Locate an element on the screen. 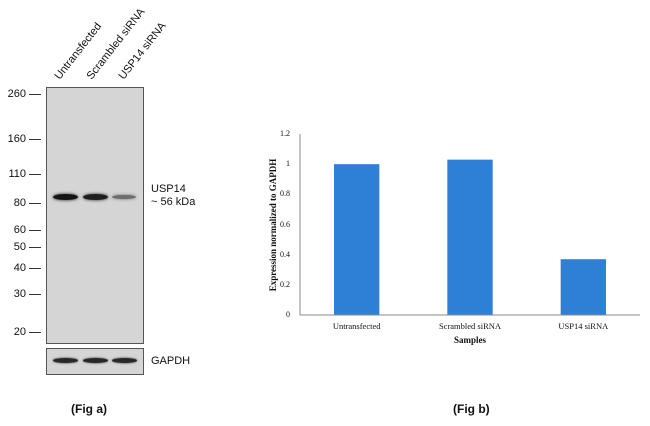 This screenshot has width=650, height=426. y-tick-label: 0.2 is located at coordinates (285, 284).